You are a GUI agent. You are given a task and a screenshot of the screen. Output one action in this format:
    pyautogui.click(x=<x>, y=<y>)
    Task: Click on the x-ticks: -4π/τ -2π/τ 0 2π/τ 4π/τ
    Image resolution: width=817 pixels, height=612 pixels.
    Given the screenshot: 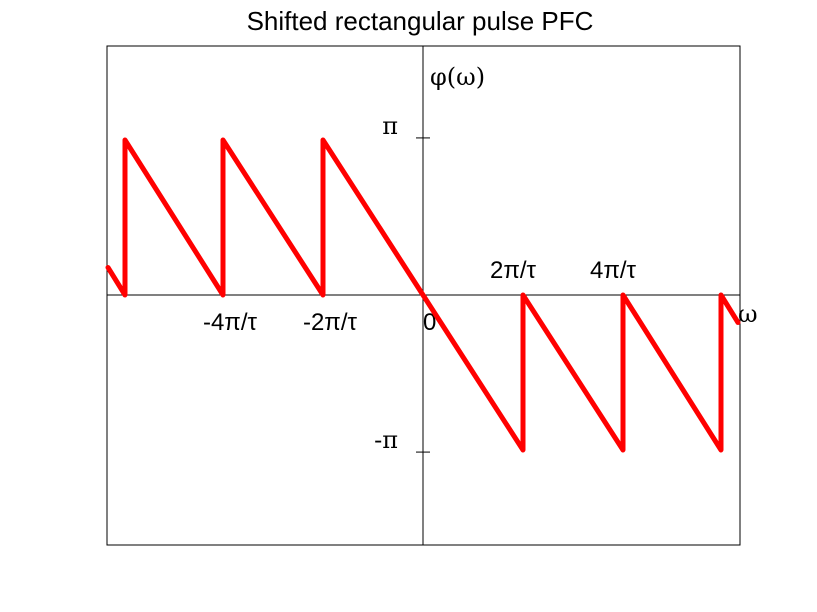 What is the action you would take?
    pyautogui.click(x=420, y=296)
    